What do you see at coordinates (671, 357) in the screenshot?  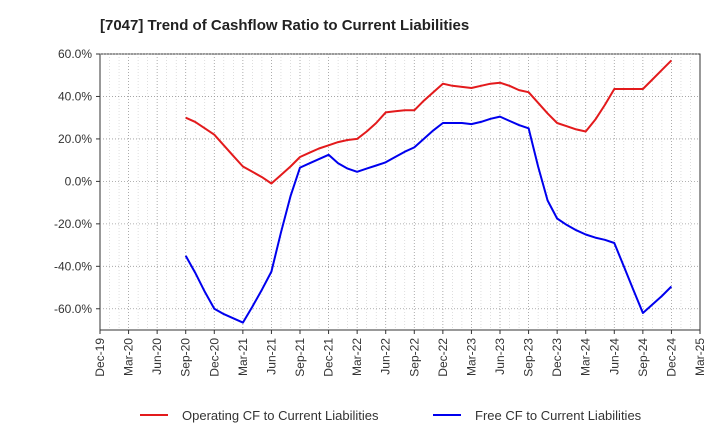 I see `x-tick-label: Dec-24` at bounding box center [671, 357].